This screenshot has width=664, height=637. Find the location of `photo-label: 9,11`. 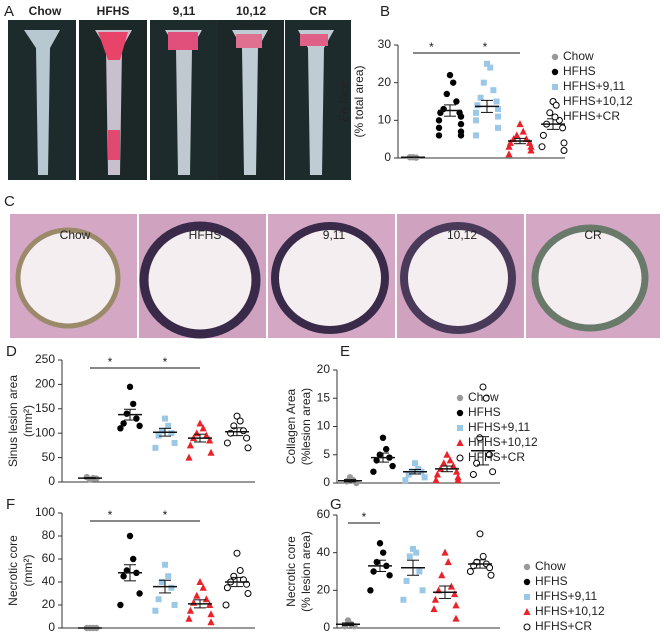

photo-label: 9,11 is located at coordinates (184, 11).